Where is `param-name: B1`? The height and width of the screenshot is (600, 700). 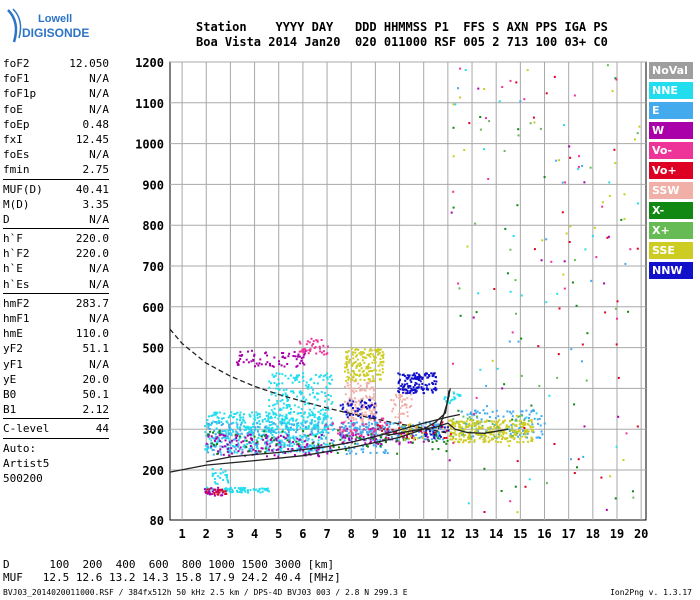
param-name: B1 is located at coordinates (10, 410).